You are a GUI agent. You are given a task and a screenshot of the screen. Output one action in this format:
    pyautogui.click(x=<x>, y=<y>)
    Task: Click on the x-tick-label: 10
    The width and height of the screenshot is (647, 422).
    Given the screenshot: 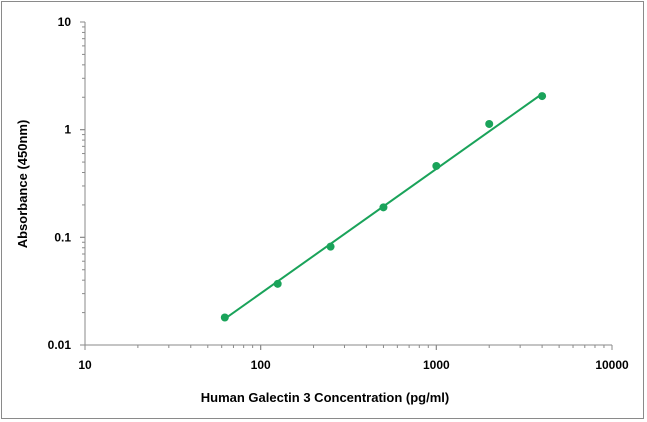 What is the action you would take?
    pyautogui.click(x=85, y=365)
    